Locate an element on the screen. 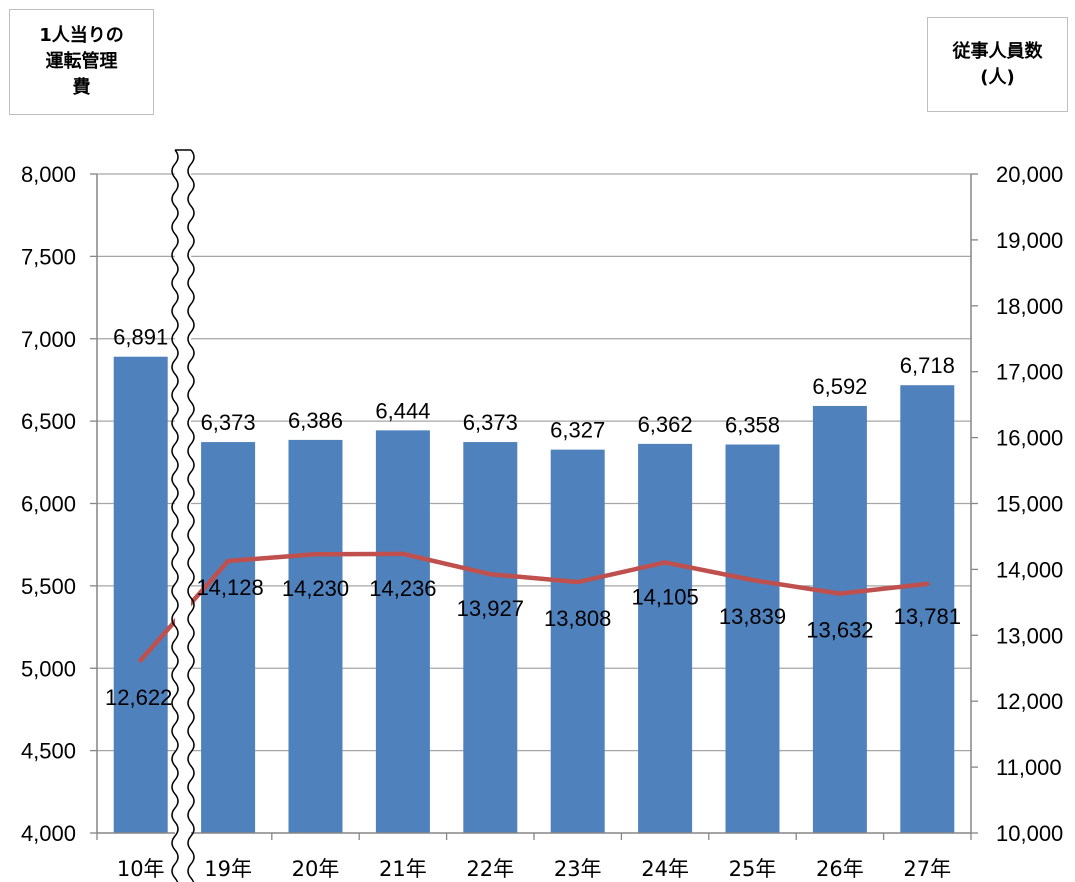 This screenshot has width=1075, height=882. line-data-label: 13,781 is located at coordinates (927, 616).